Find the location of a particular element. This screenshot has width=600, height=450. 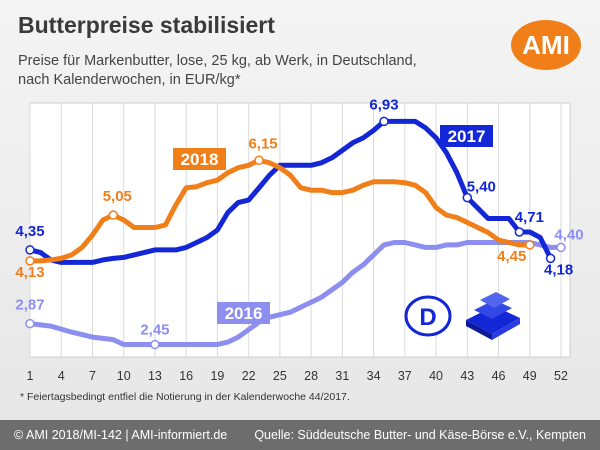

x-tick-label: 52 is located at coordinates (561, 376).